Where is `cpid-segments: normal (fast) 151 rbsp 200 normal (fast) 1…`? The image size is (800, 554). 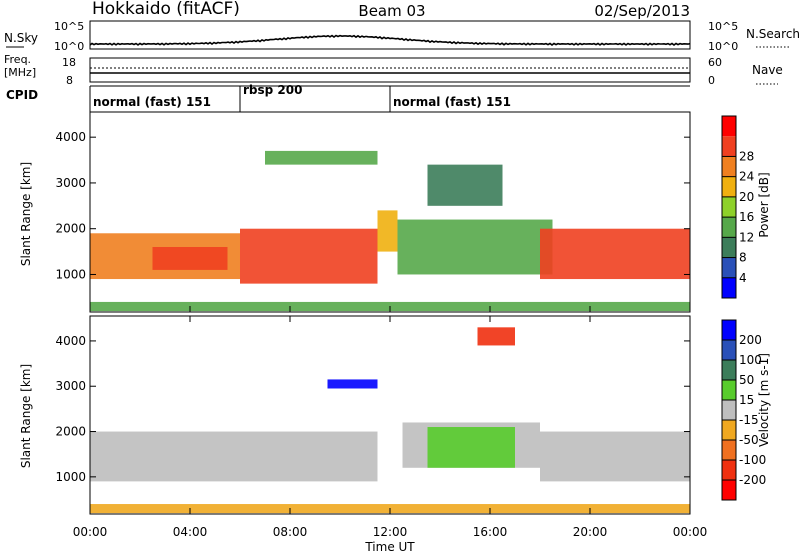 cpid-segments: normal (fast) 151 rbsp 200 normal (fast) 1… is located at coordinates (300, 97).